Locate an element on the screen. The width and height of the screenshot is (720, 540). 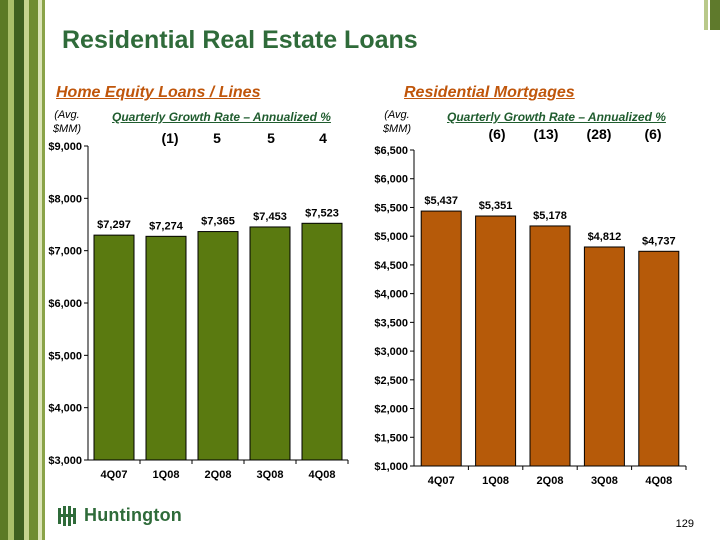
mortgage-y-tick-label: $3,000 is located at coordinates (391, 352).